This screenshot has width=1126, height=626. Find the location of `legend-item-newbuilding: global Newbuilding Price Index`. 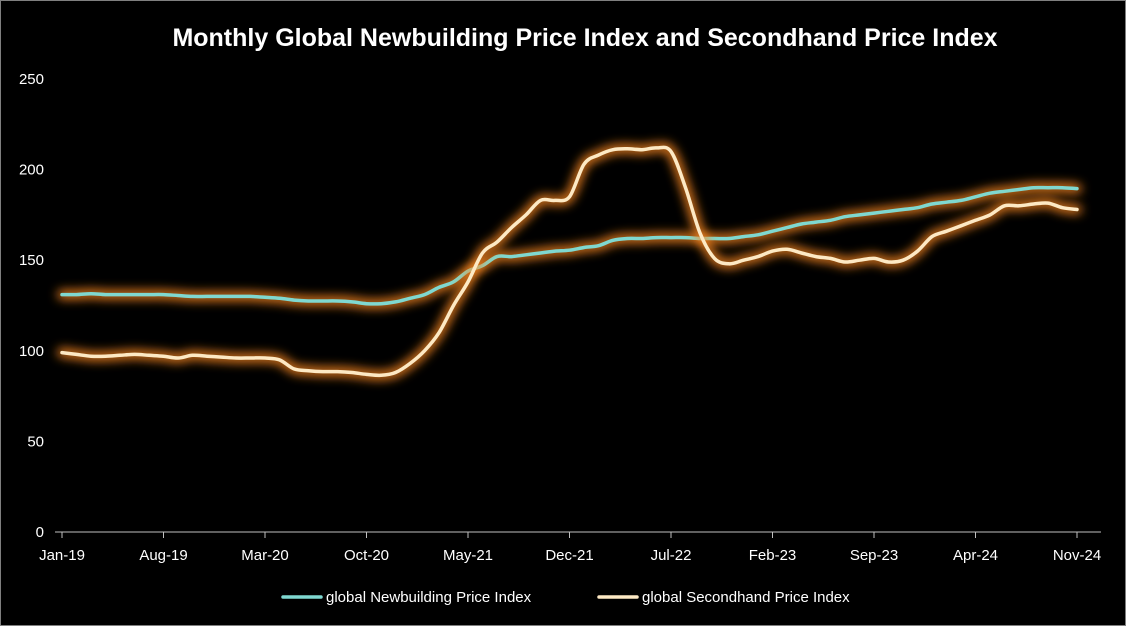

legend-item-newbuilding: global Newbuilding Price Index is located at coordinates (405, 597).